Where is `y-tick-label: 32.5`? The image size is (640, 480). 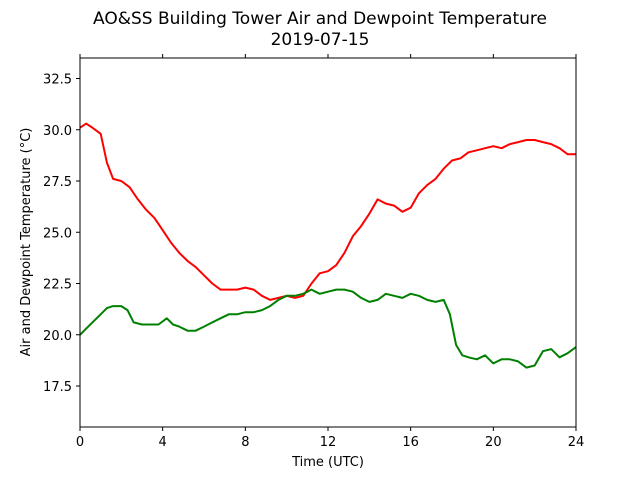
y-tick-label: 32.5 is located at coordinates (57, 80).